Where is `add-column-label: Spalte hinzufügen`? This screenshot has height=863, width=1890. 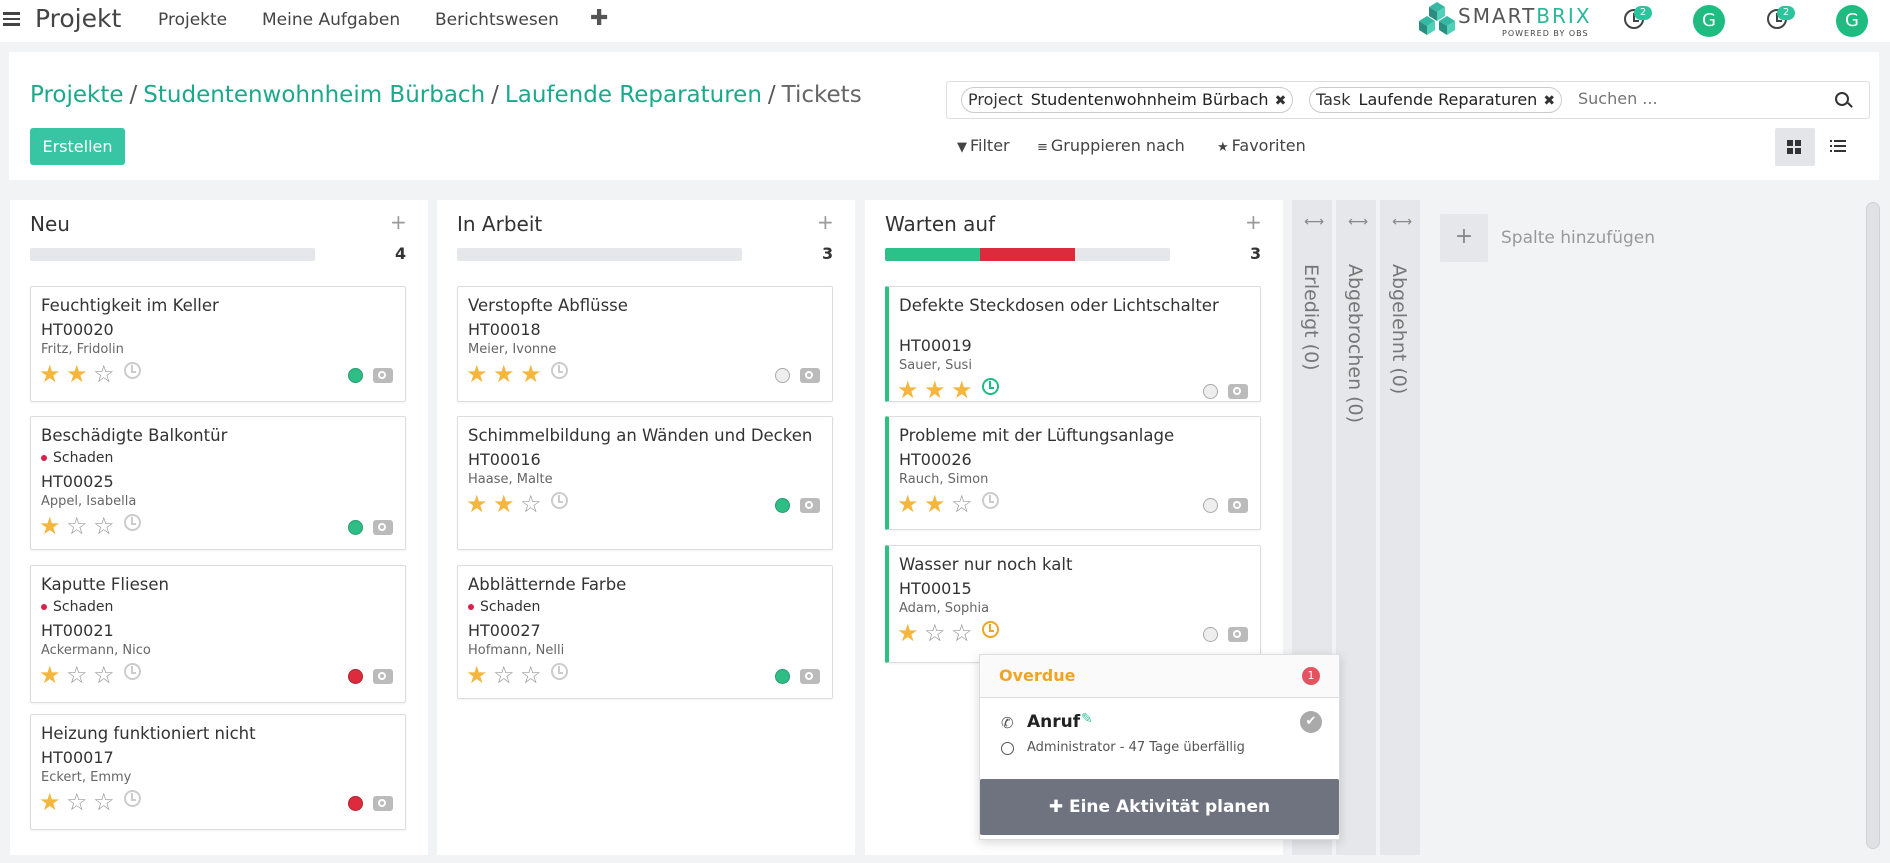 add-column-label: Spalte hinzufügen is located at coordinates (1578, 238).